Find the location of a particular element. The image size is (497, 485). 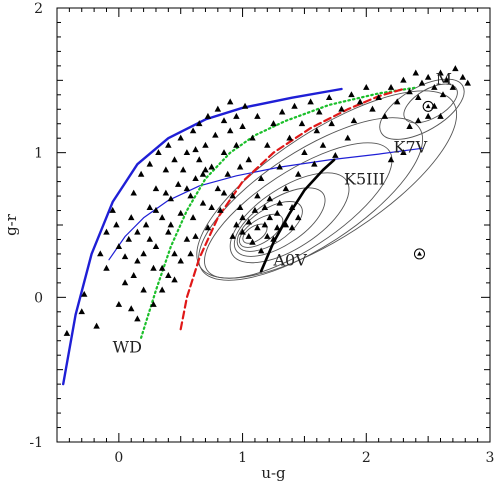

x-tick-label: 2 is located at coordinates (366, 458).